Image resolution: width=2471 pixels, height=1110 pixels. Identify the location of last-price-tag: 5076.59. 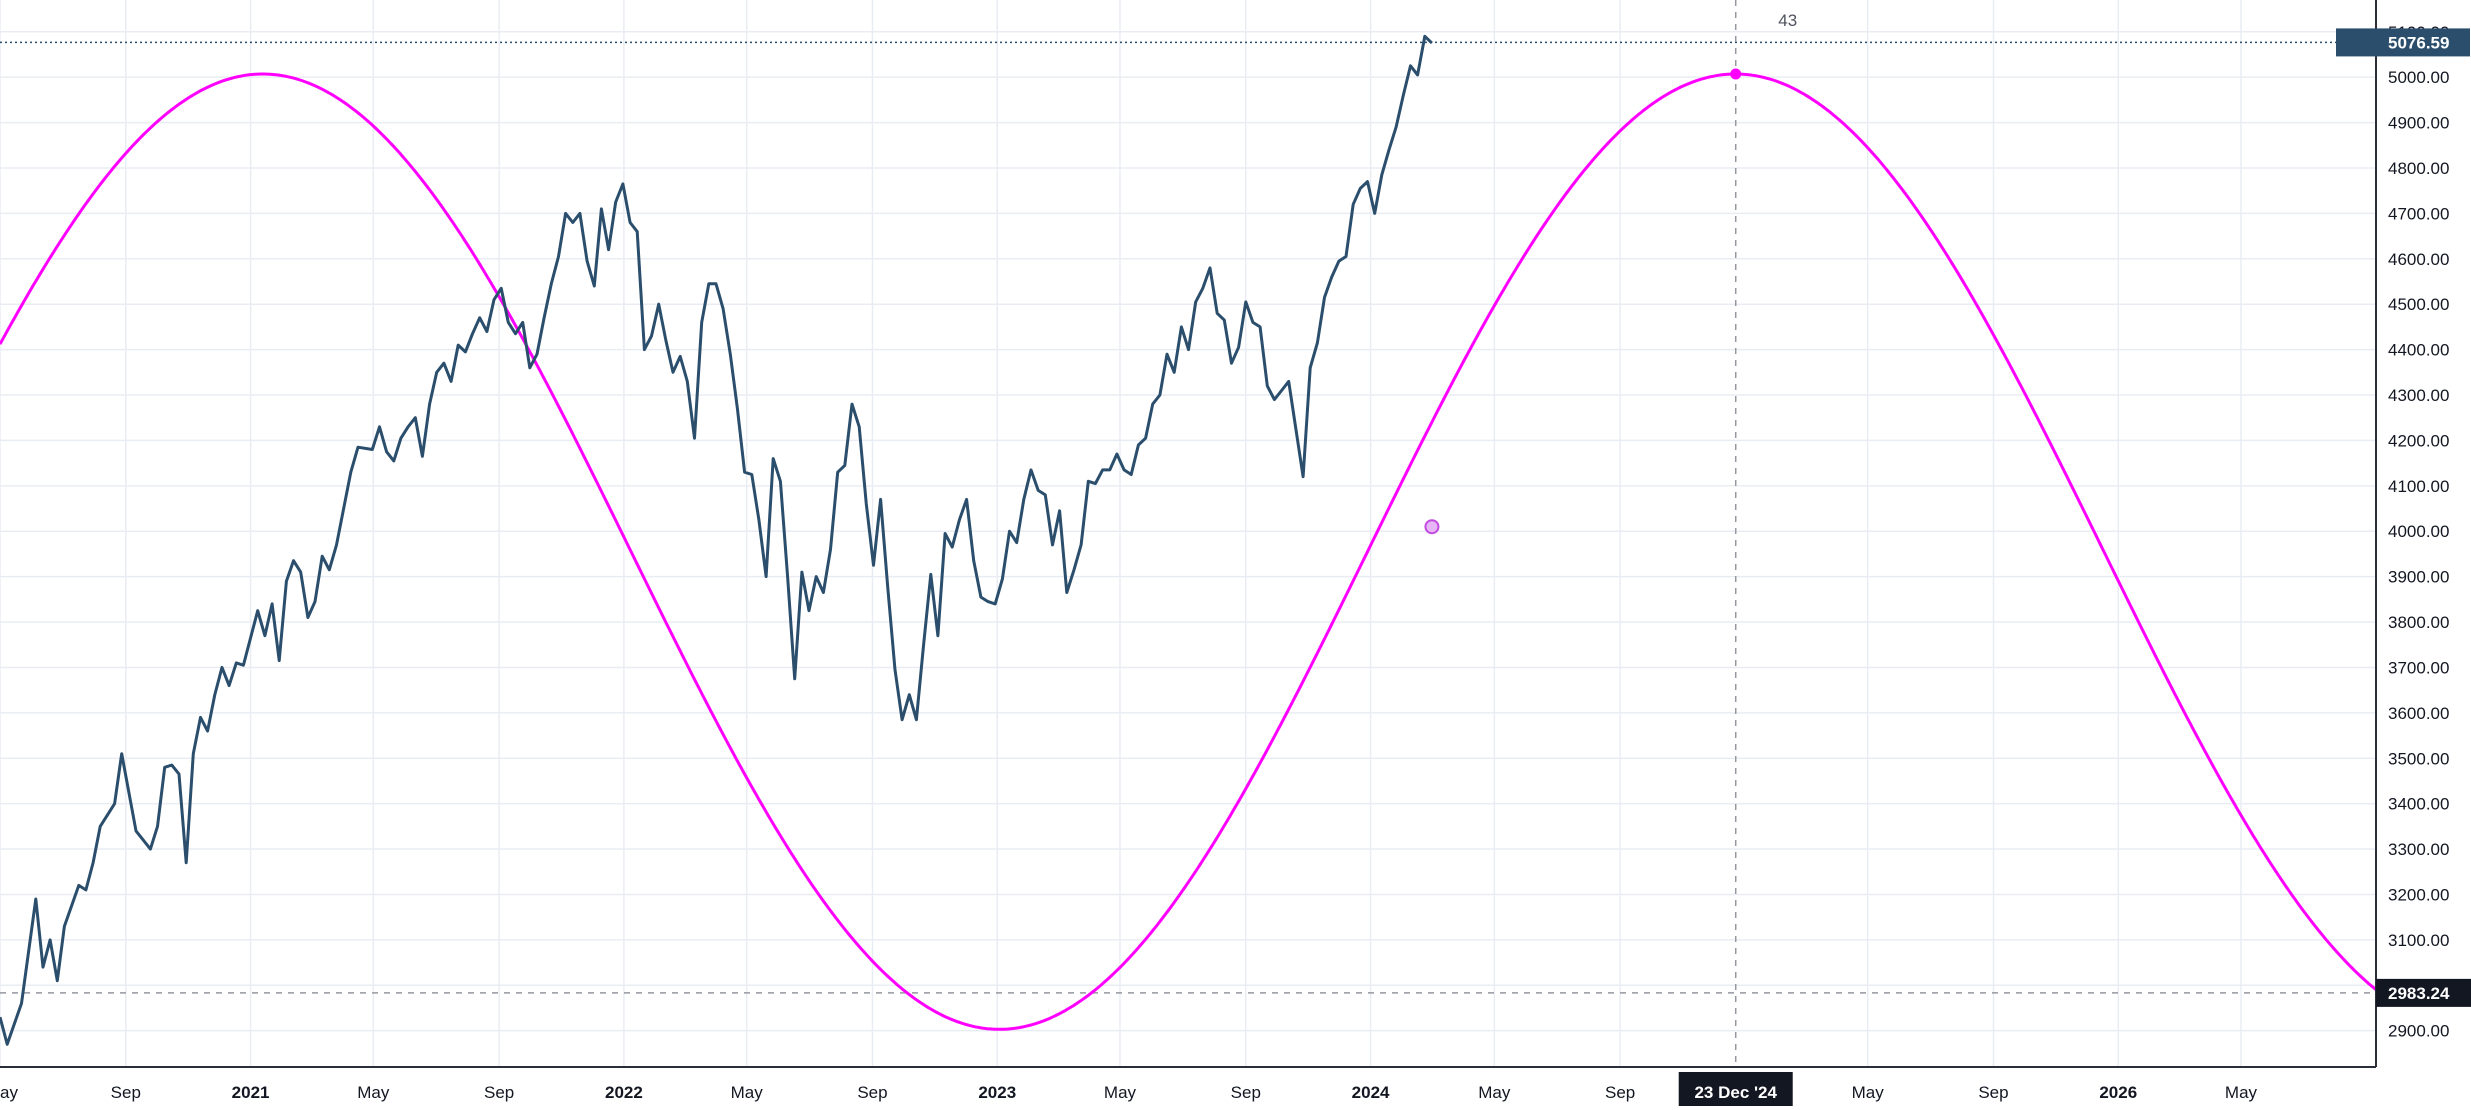
(2403, 42).